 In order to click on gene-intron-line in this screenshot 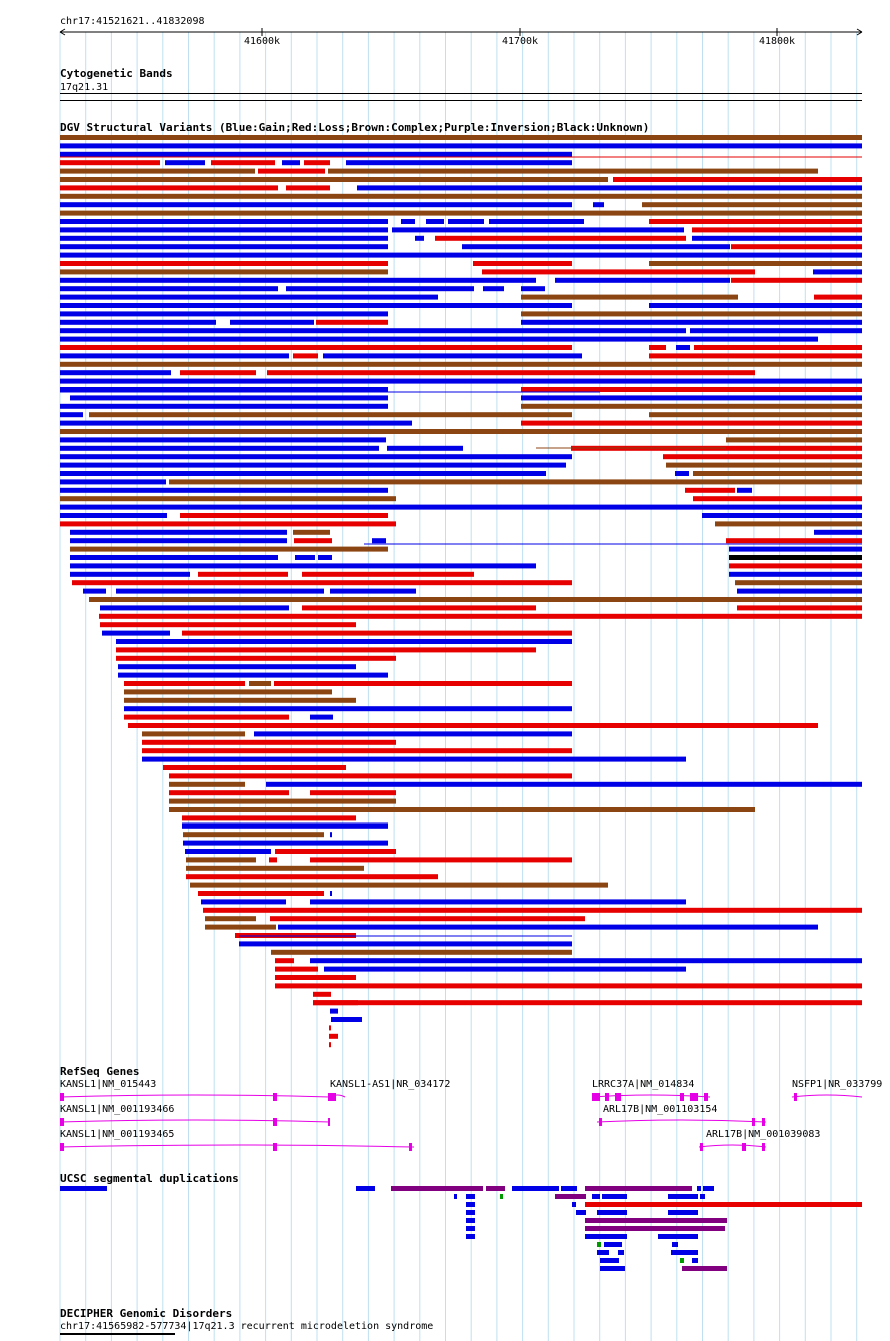, I will do `click(237, 1146)`.